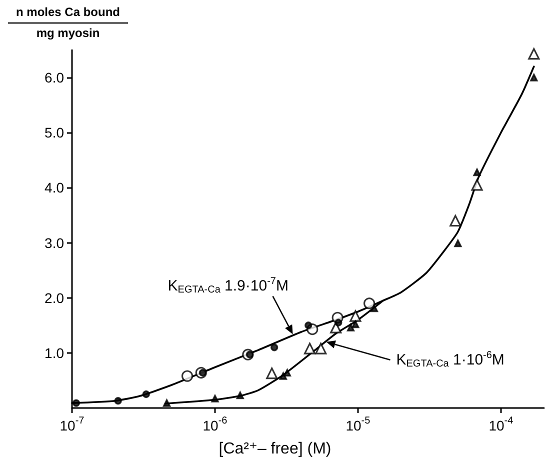 The height and width of the screenshot is (461, 550). Describe the element at coordinates (54, 352) in the screenshot. I see `y-tick-label: 1.0` at that location.